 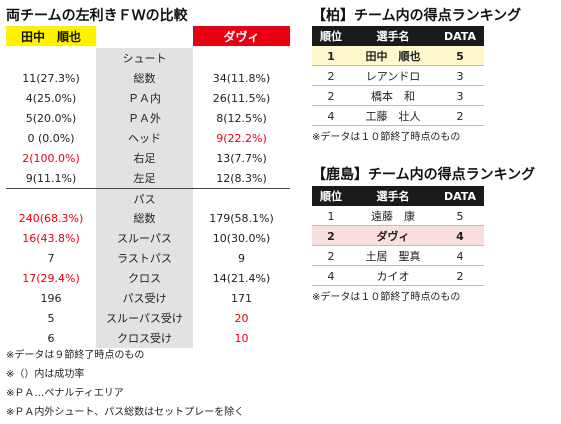 What do you see at coordinates (51, 318) in the screenshot?
I see `left-player-value: 5` at bounding box center [51, 318].